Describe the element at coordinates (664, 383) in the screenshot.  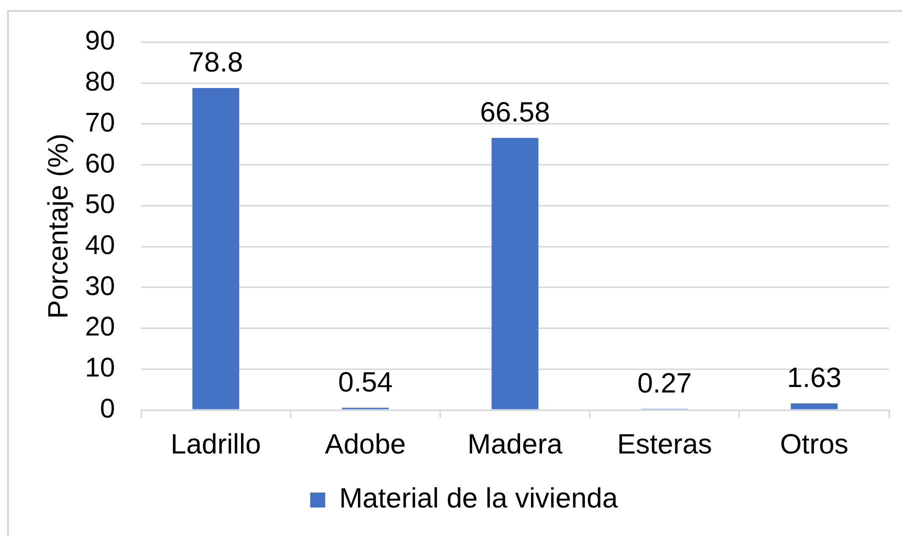
I see `data-label: 0.27` at that location.